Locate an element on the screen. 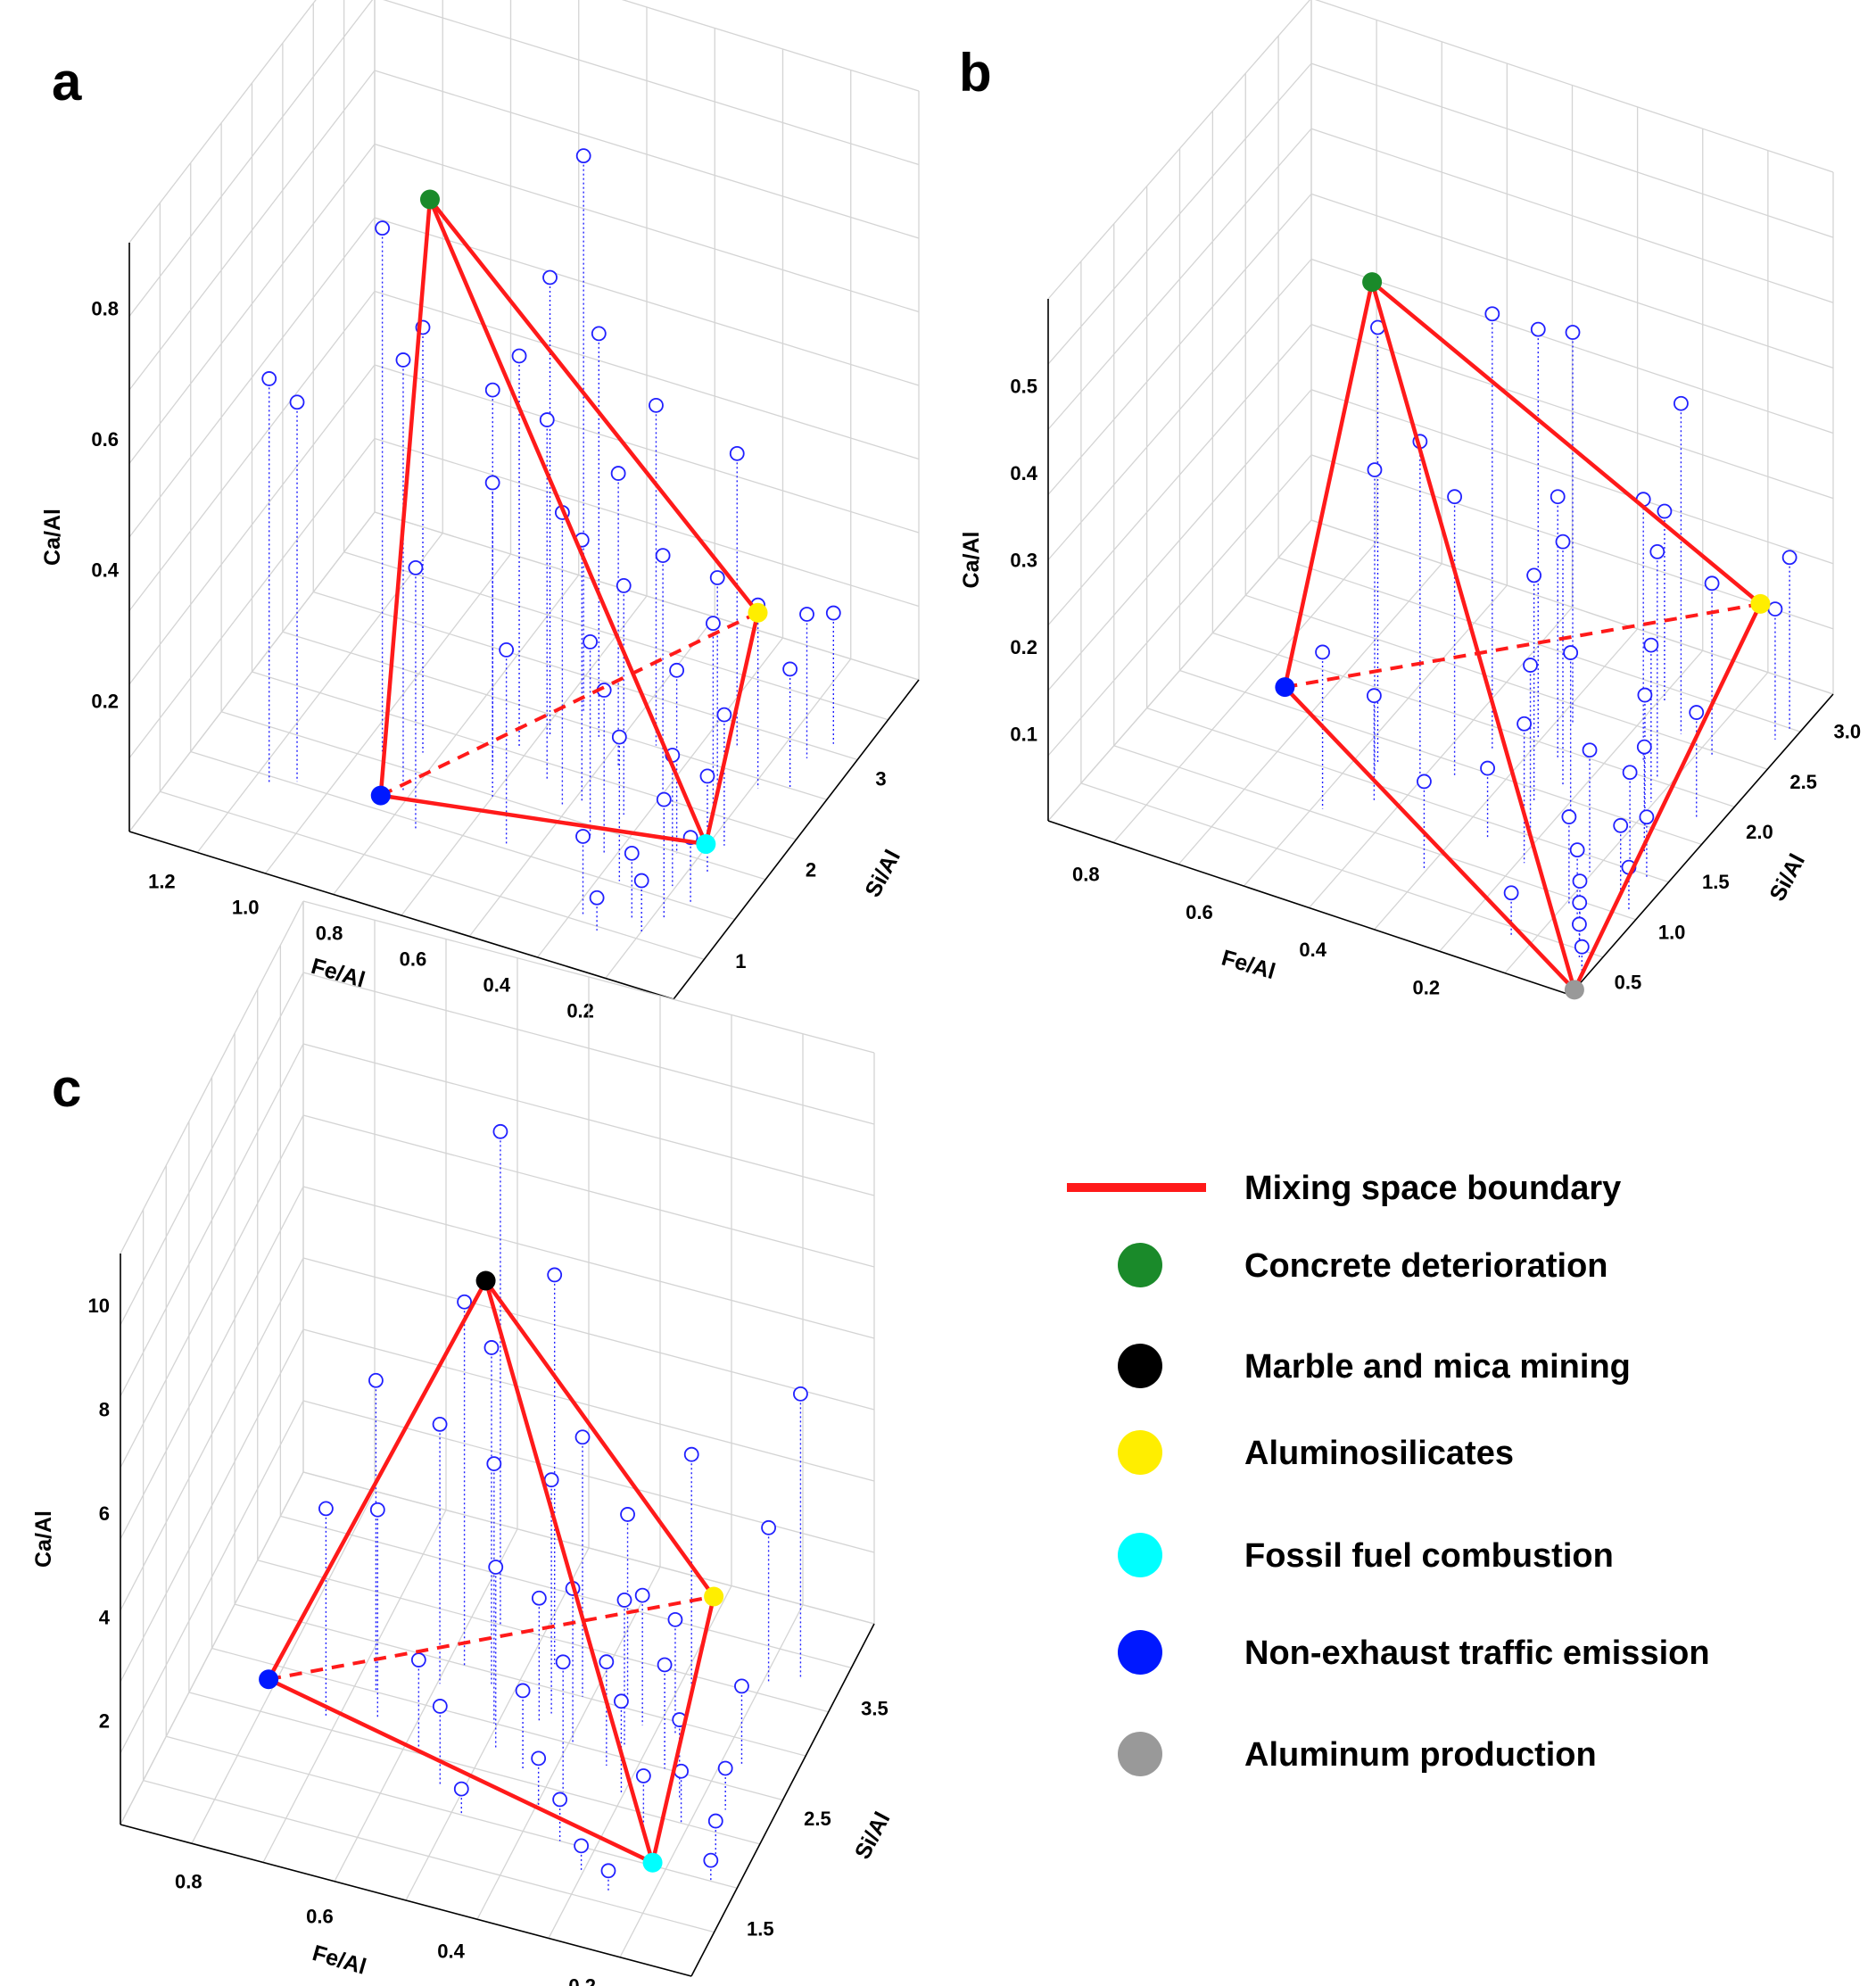 The height and width of the screenshot is (1986, 1876). panel-c-end-member-fossil-fuel-combustion is located at coordinates (653, 1863).